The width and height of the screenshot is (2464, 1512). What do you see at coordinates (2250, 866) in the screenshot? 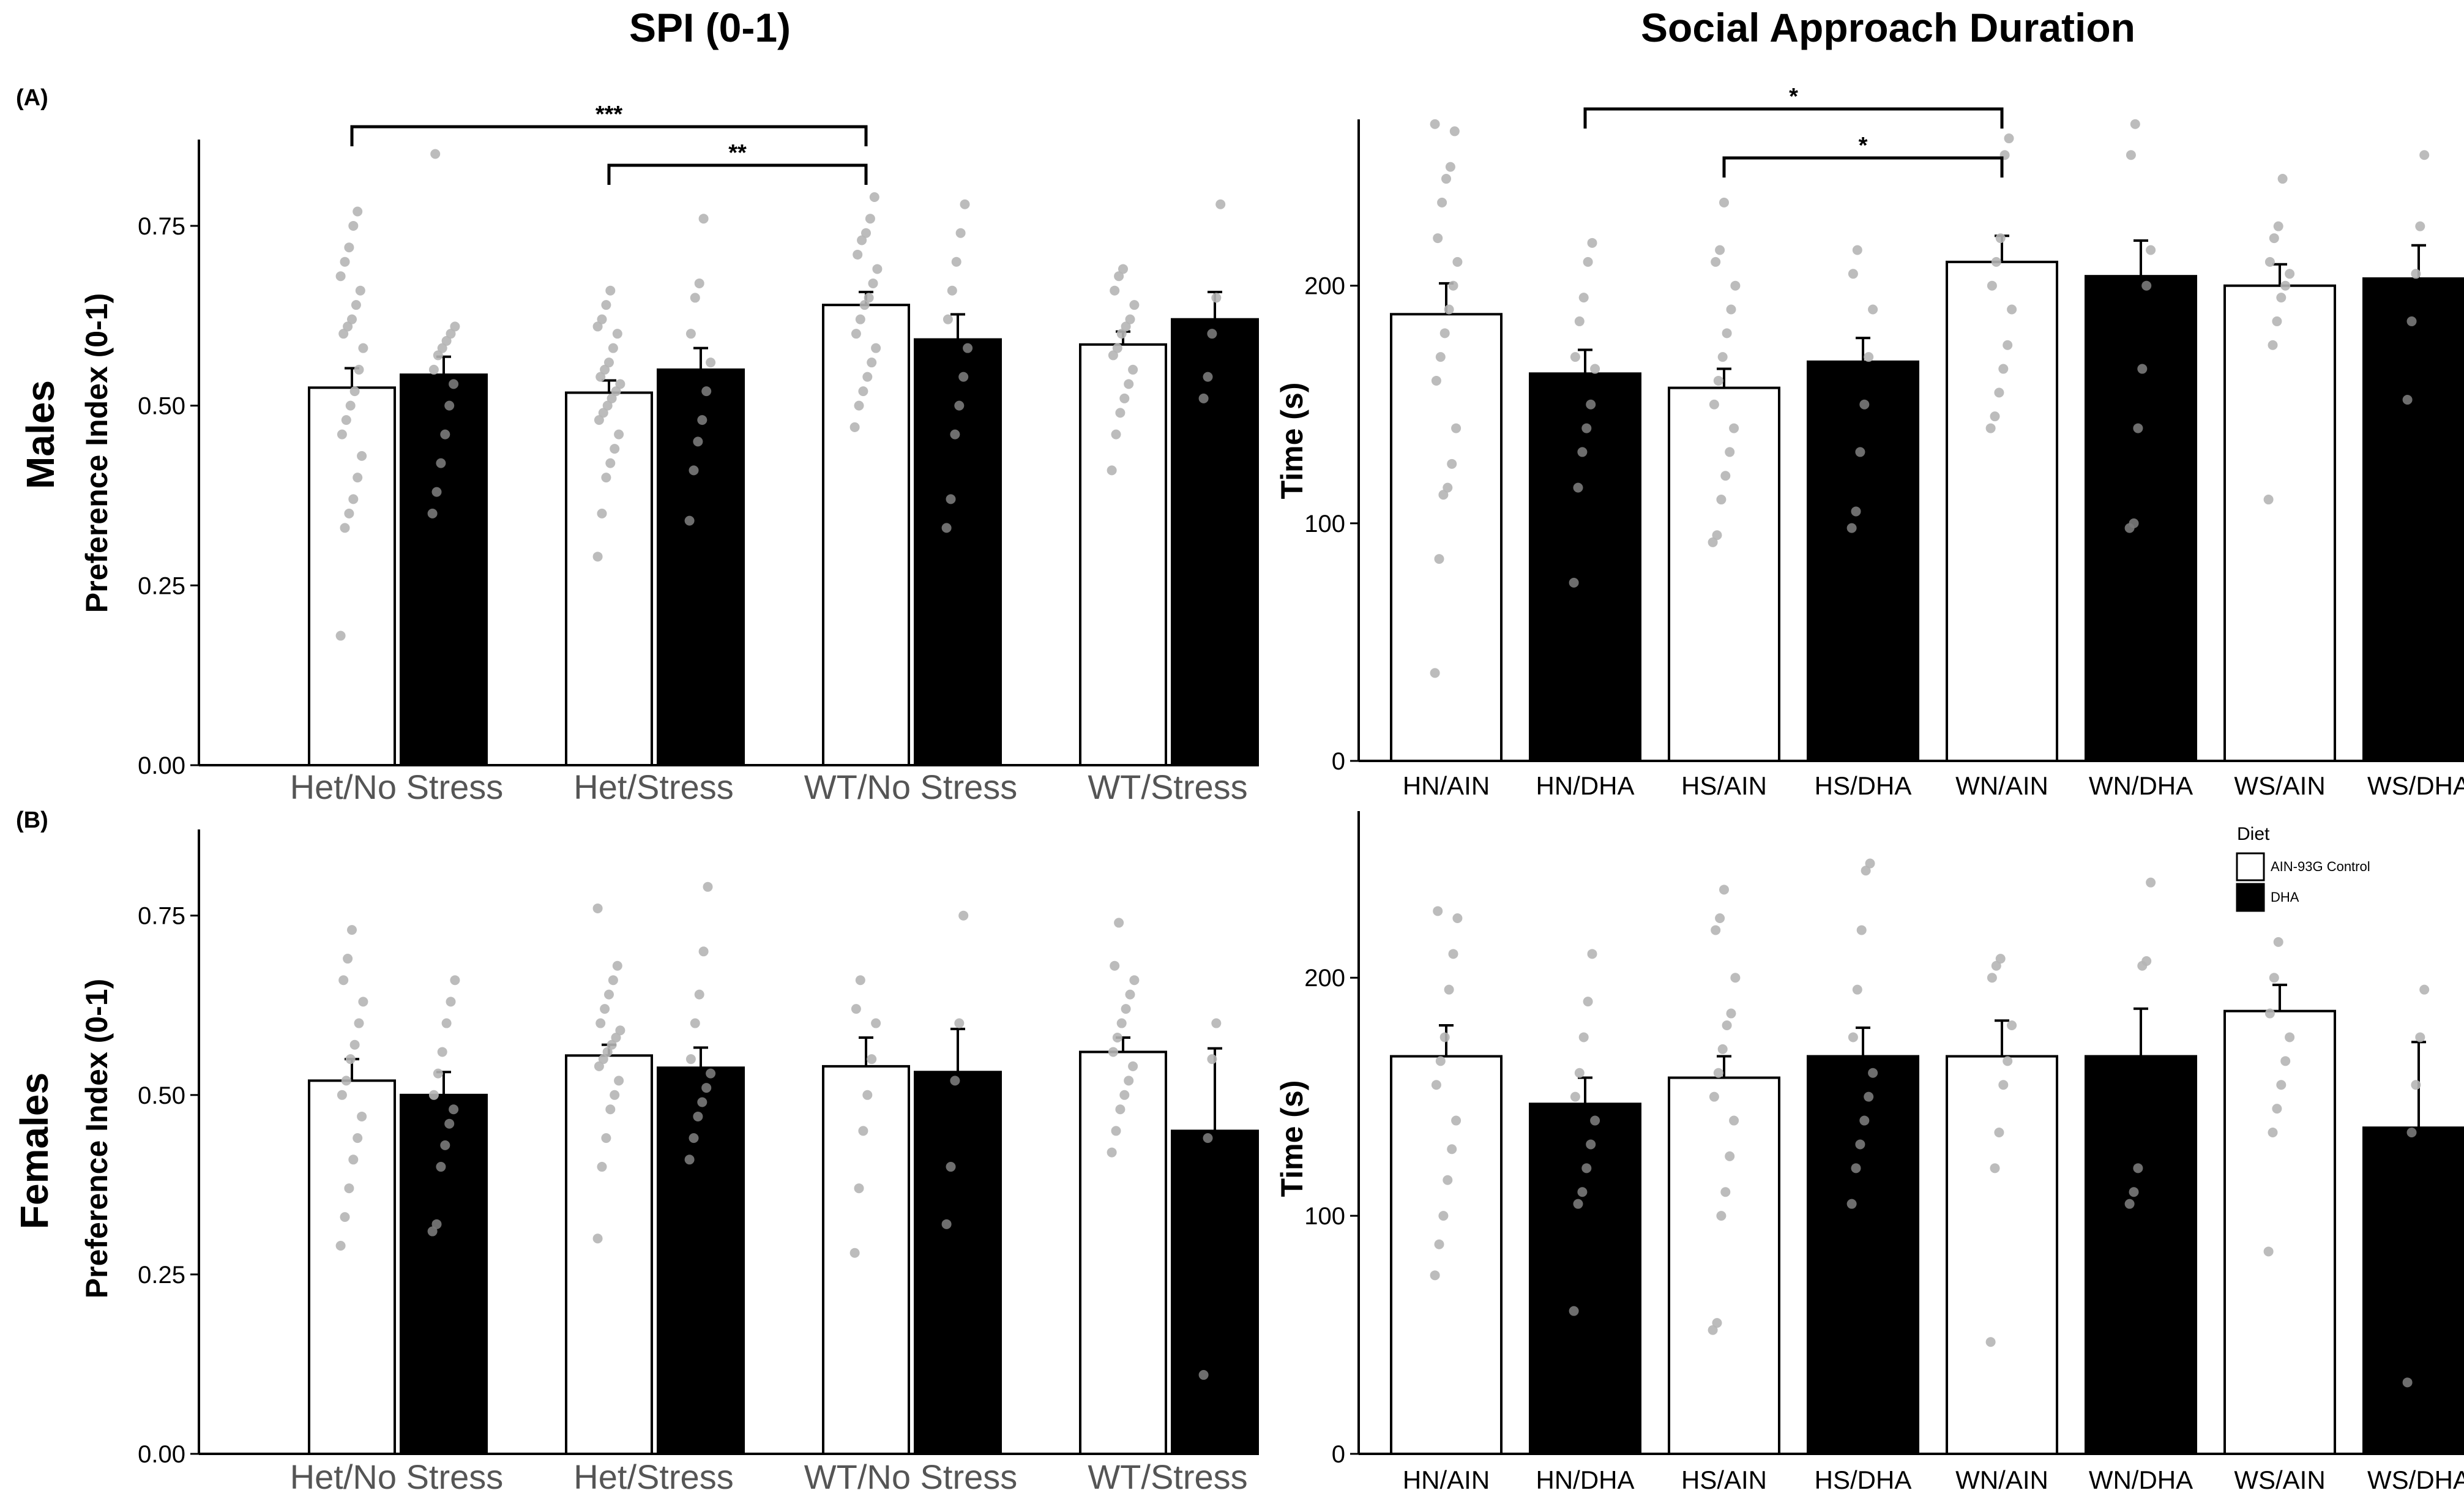
I see `legend-swatch-control` at bounding box center [2250, 866].